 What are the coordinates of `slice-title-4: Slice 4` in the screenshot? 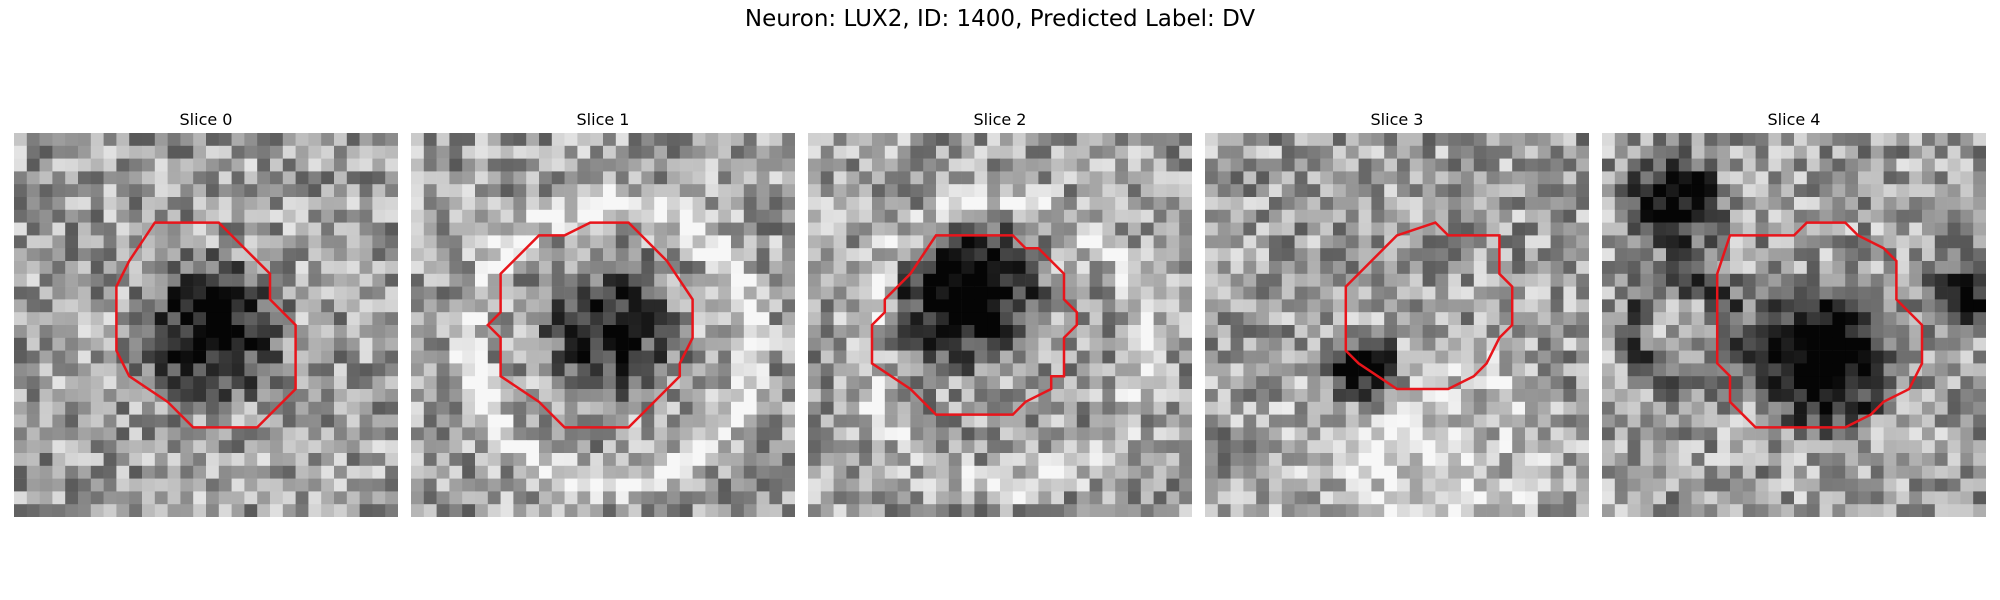 It's located at (1794, 119).